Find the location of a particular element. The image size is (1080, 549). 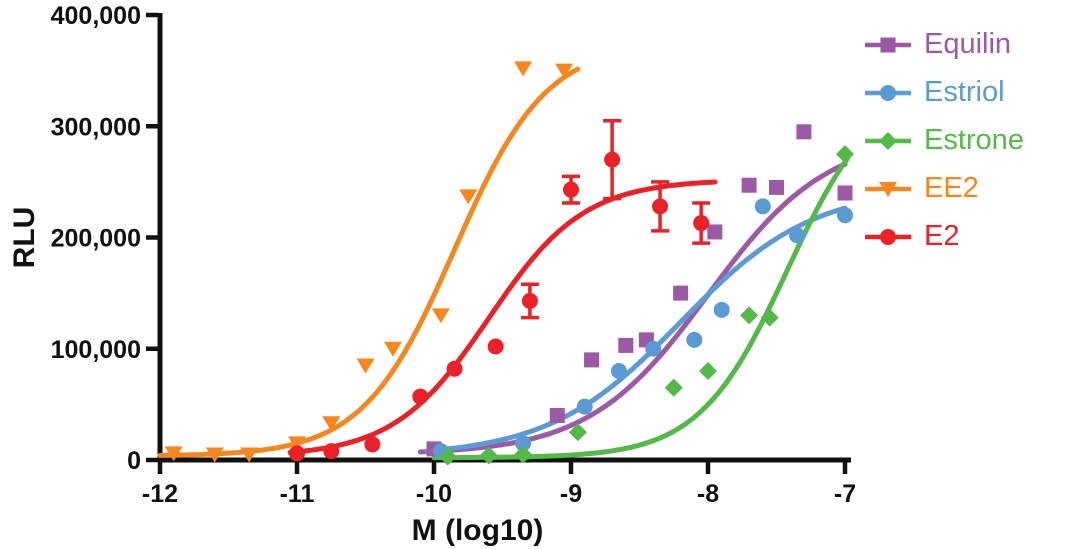

legend: Equilin Estriol Estrone EE2 E2 is located at coordinates (943, 140).